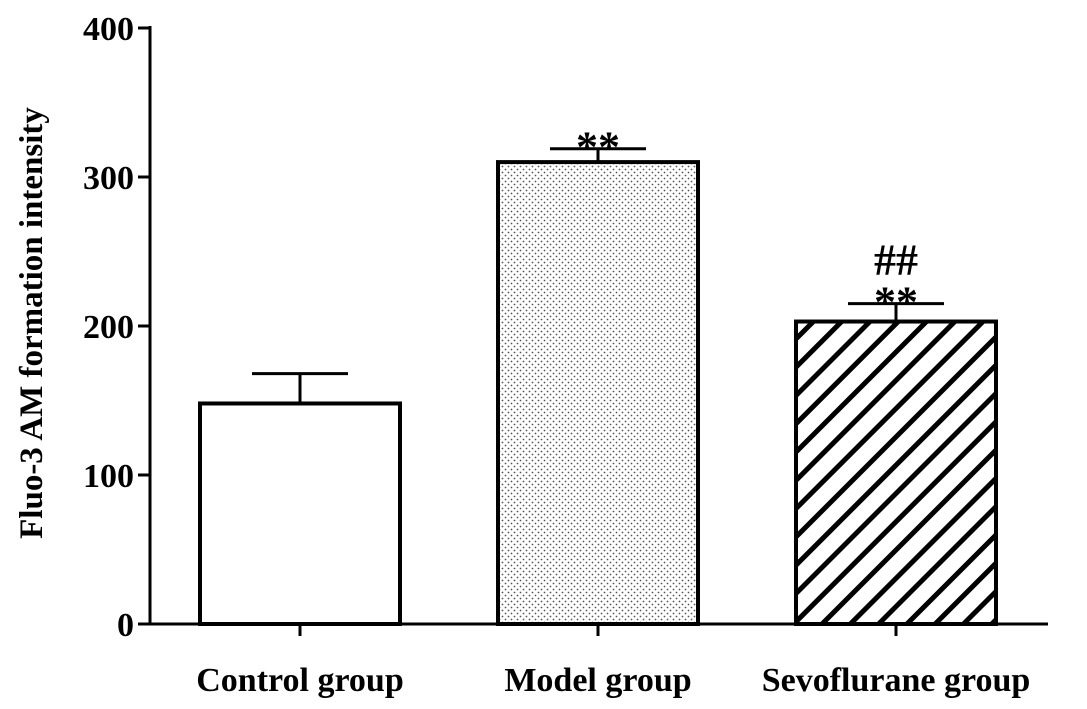  I want to click on significance-marker: ##, so click(896, 260).